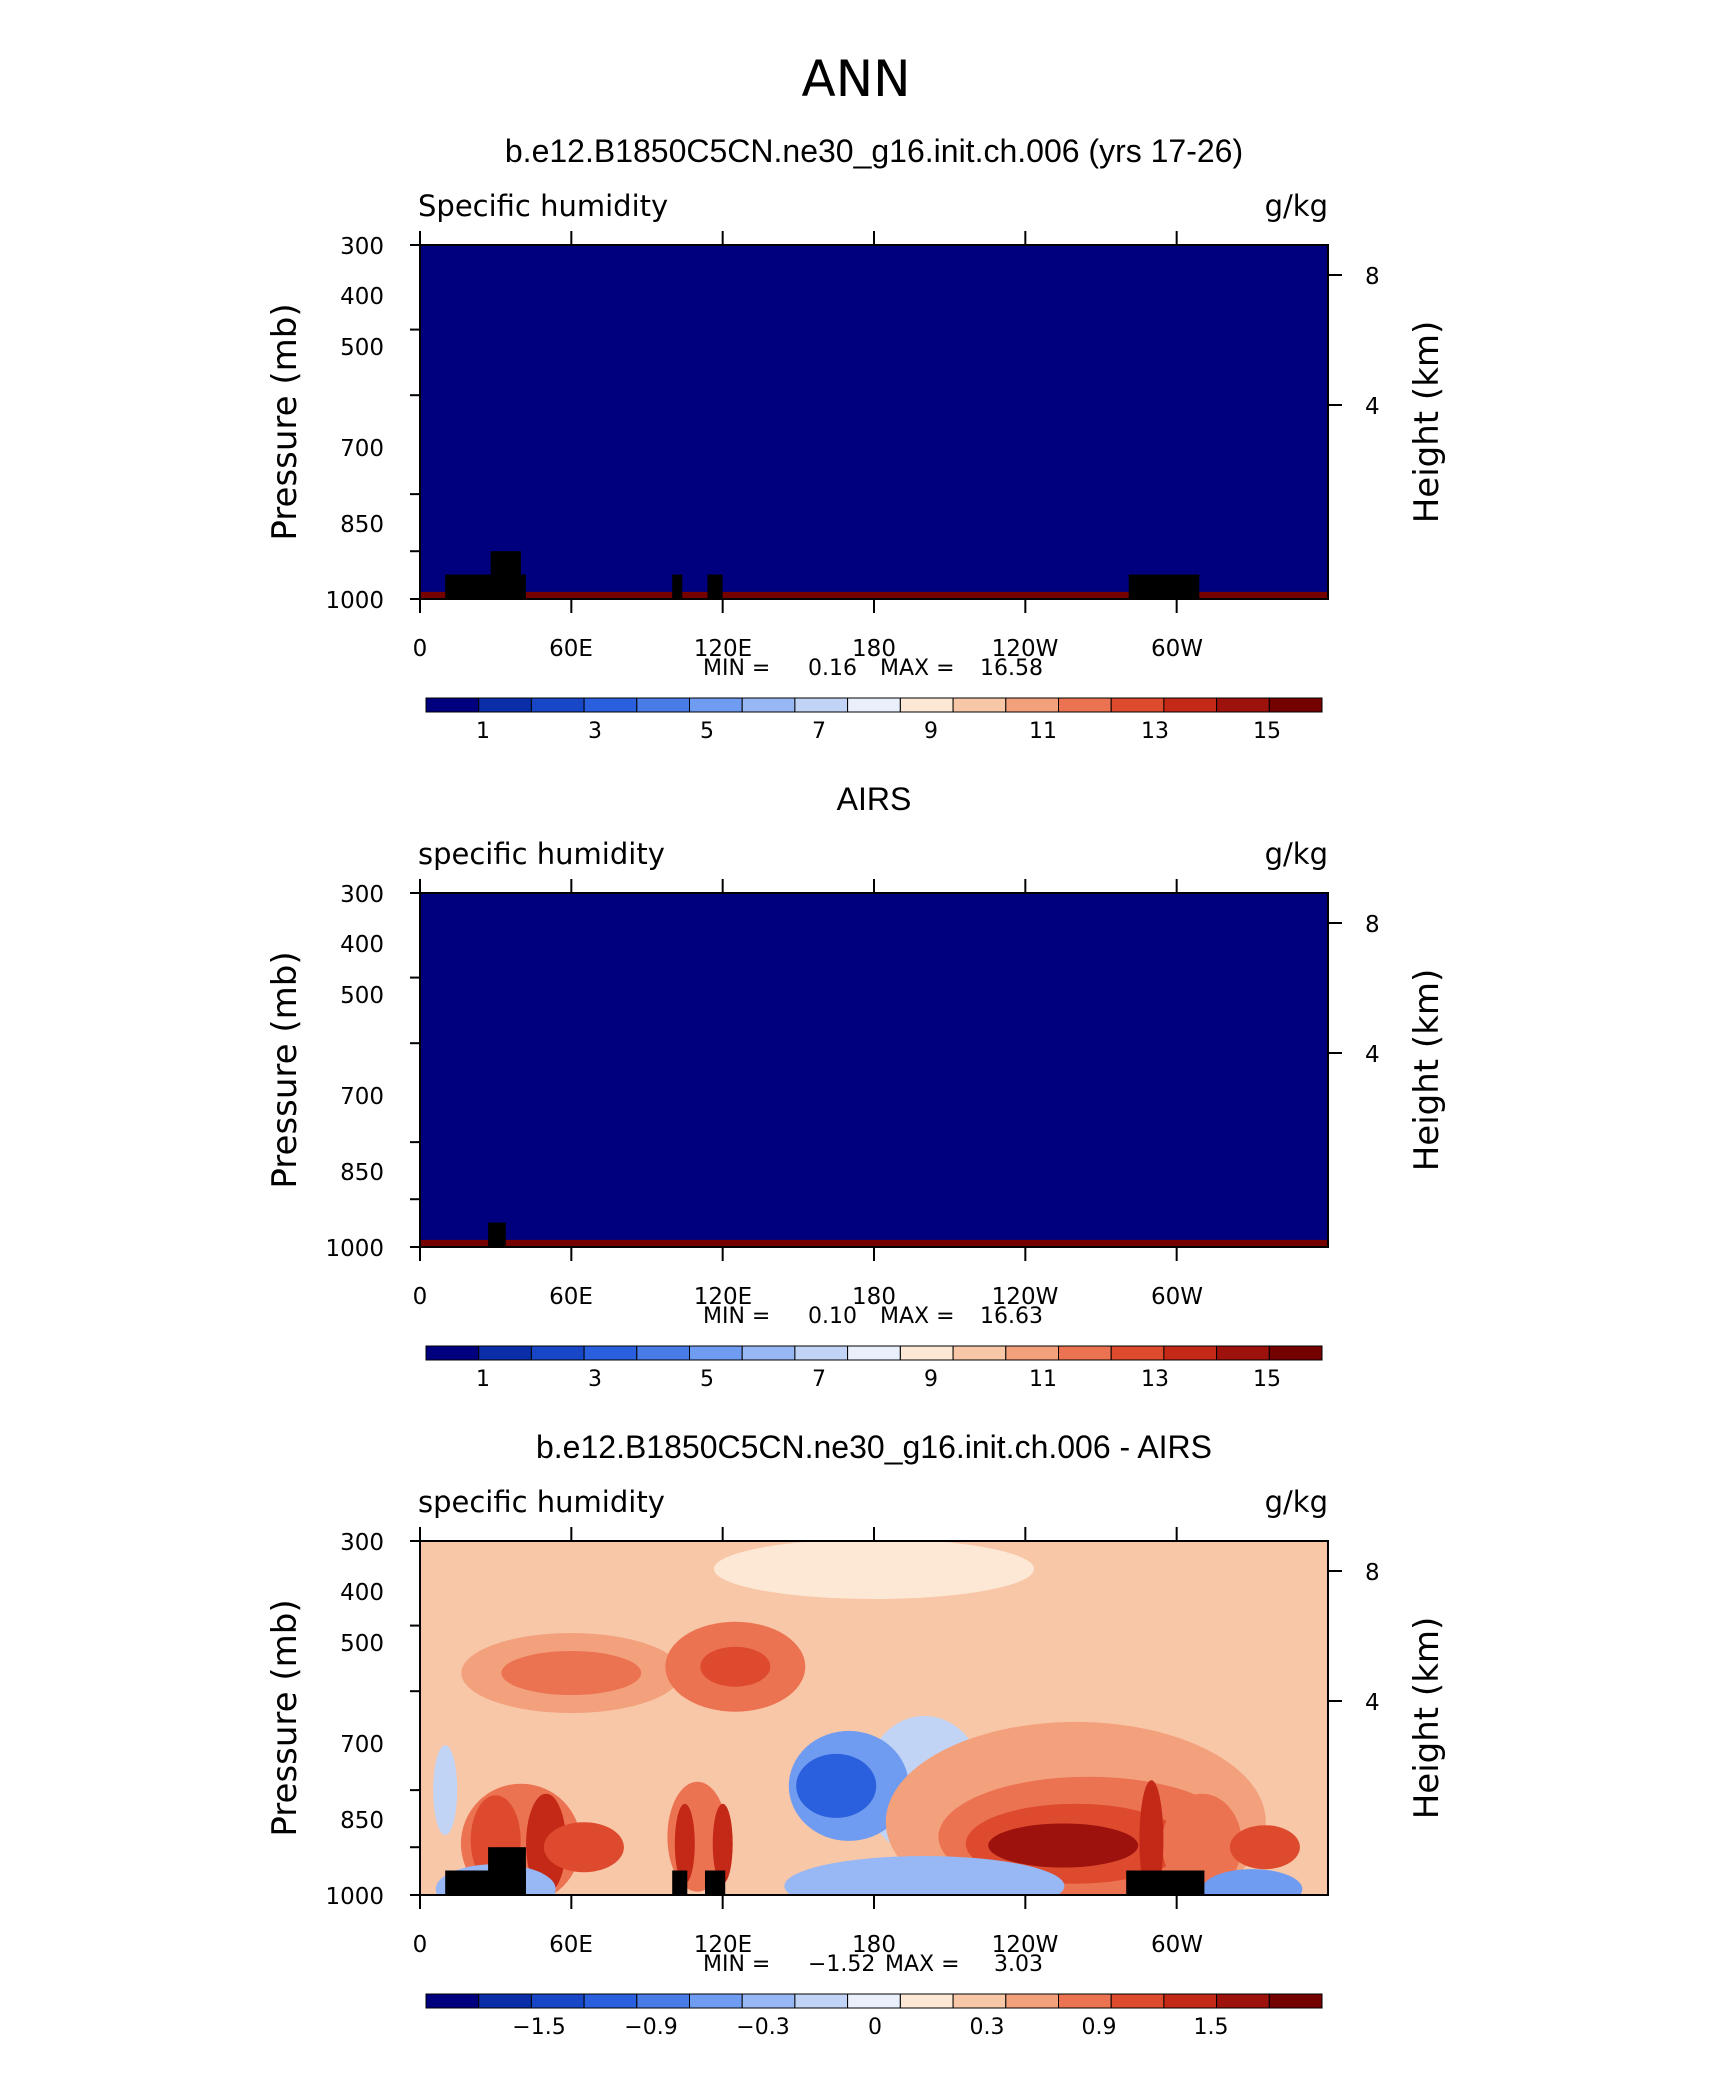  What do you see at coordinates (874, 799) in the screenshot?
I see `panel-title: AIRS` at bounding box center [874, 799].